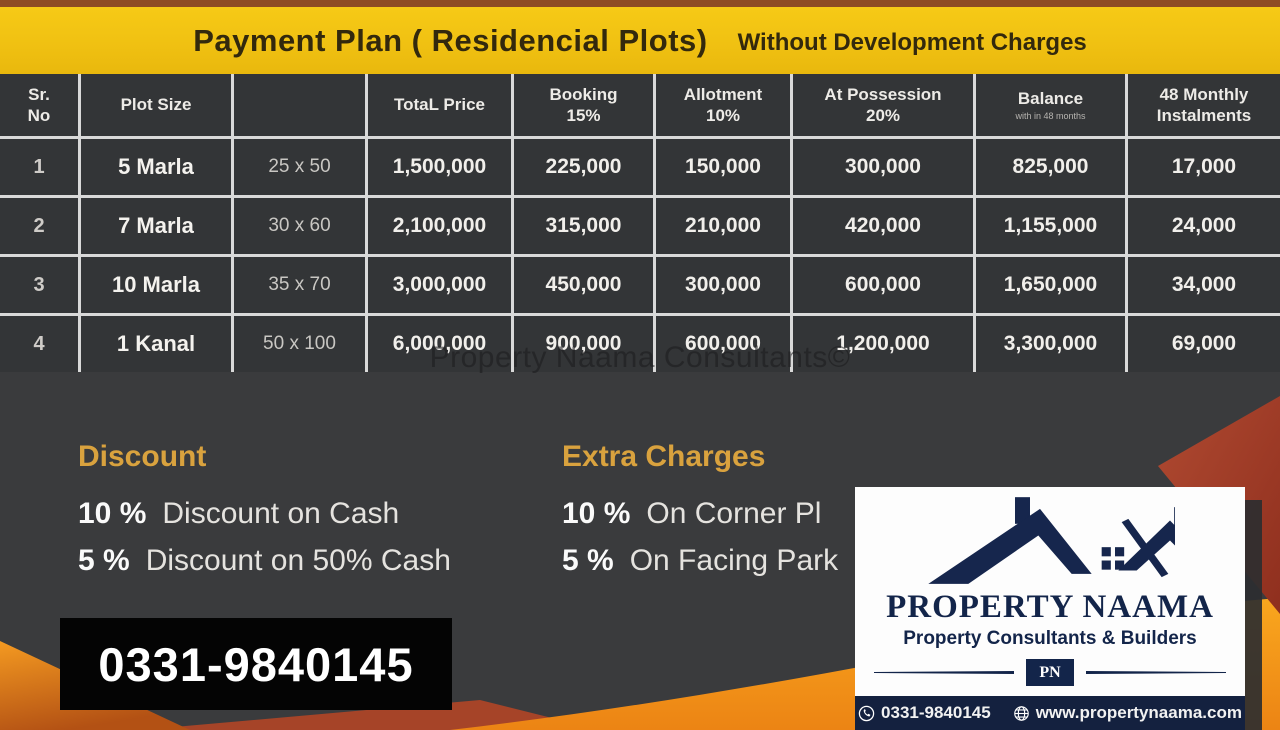 The width and height of the screenshot is (1280, 730). I want to click on table-row-2-sr: 2, so click(39, 226).